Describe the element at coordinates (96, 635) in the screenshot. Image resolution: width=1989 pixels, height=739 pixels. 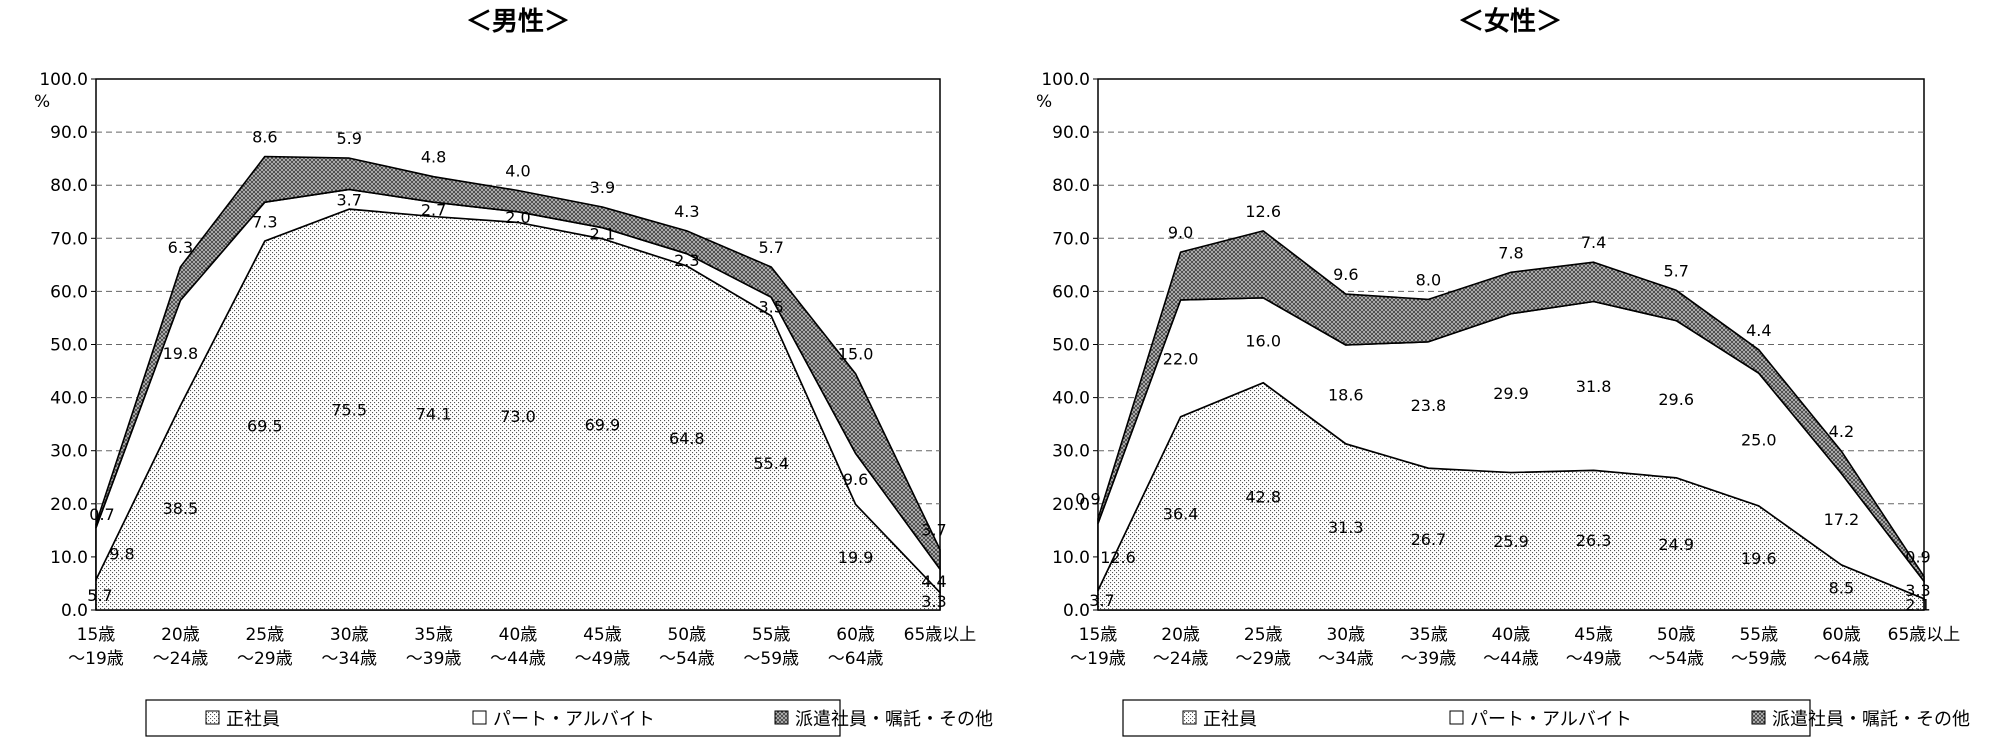
I see `x-tick-label-male: 15歳` at that location.